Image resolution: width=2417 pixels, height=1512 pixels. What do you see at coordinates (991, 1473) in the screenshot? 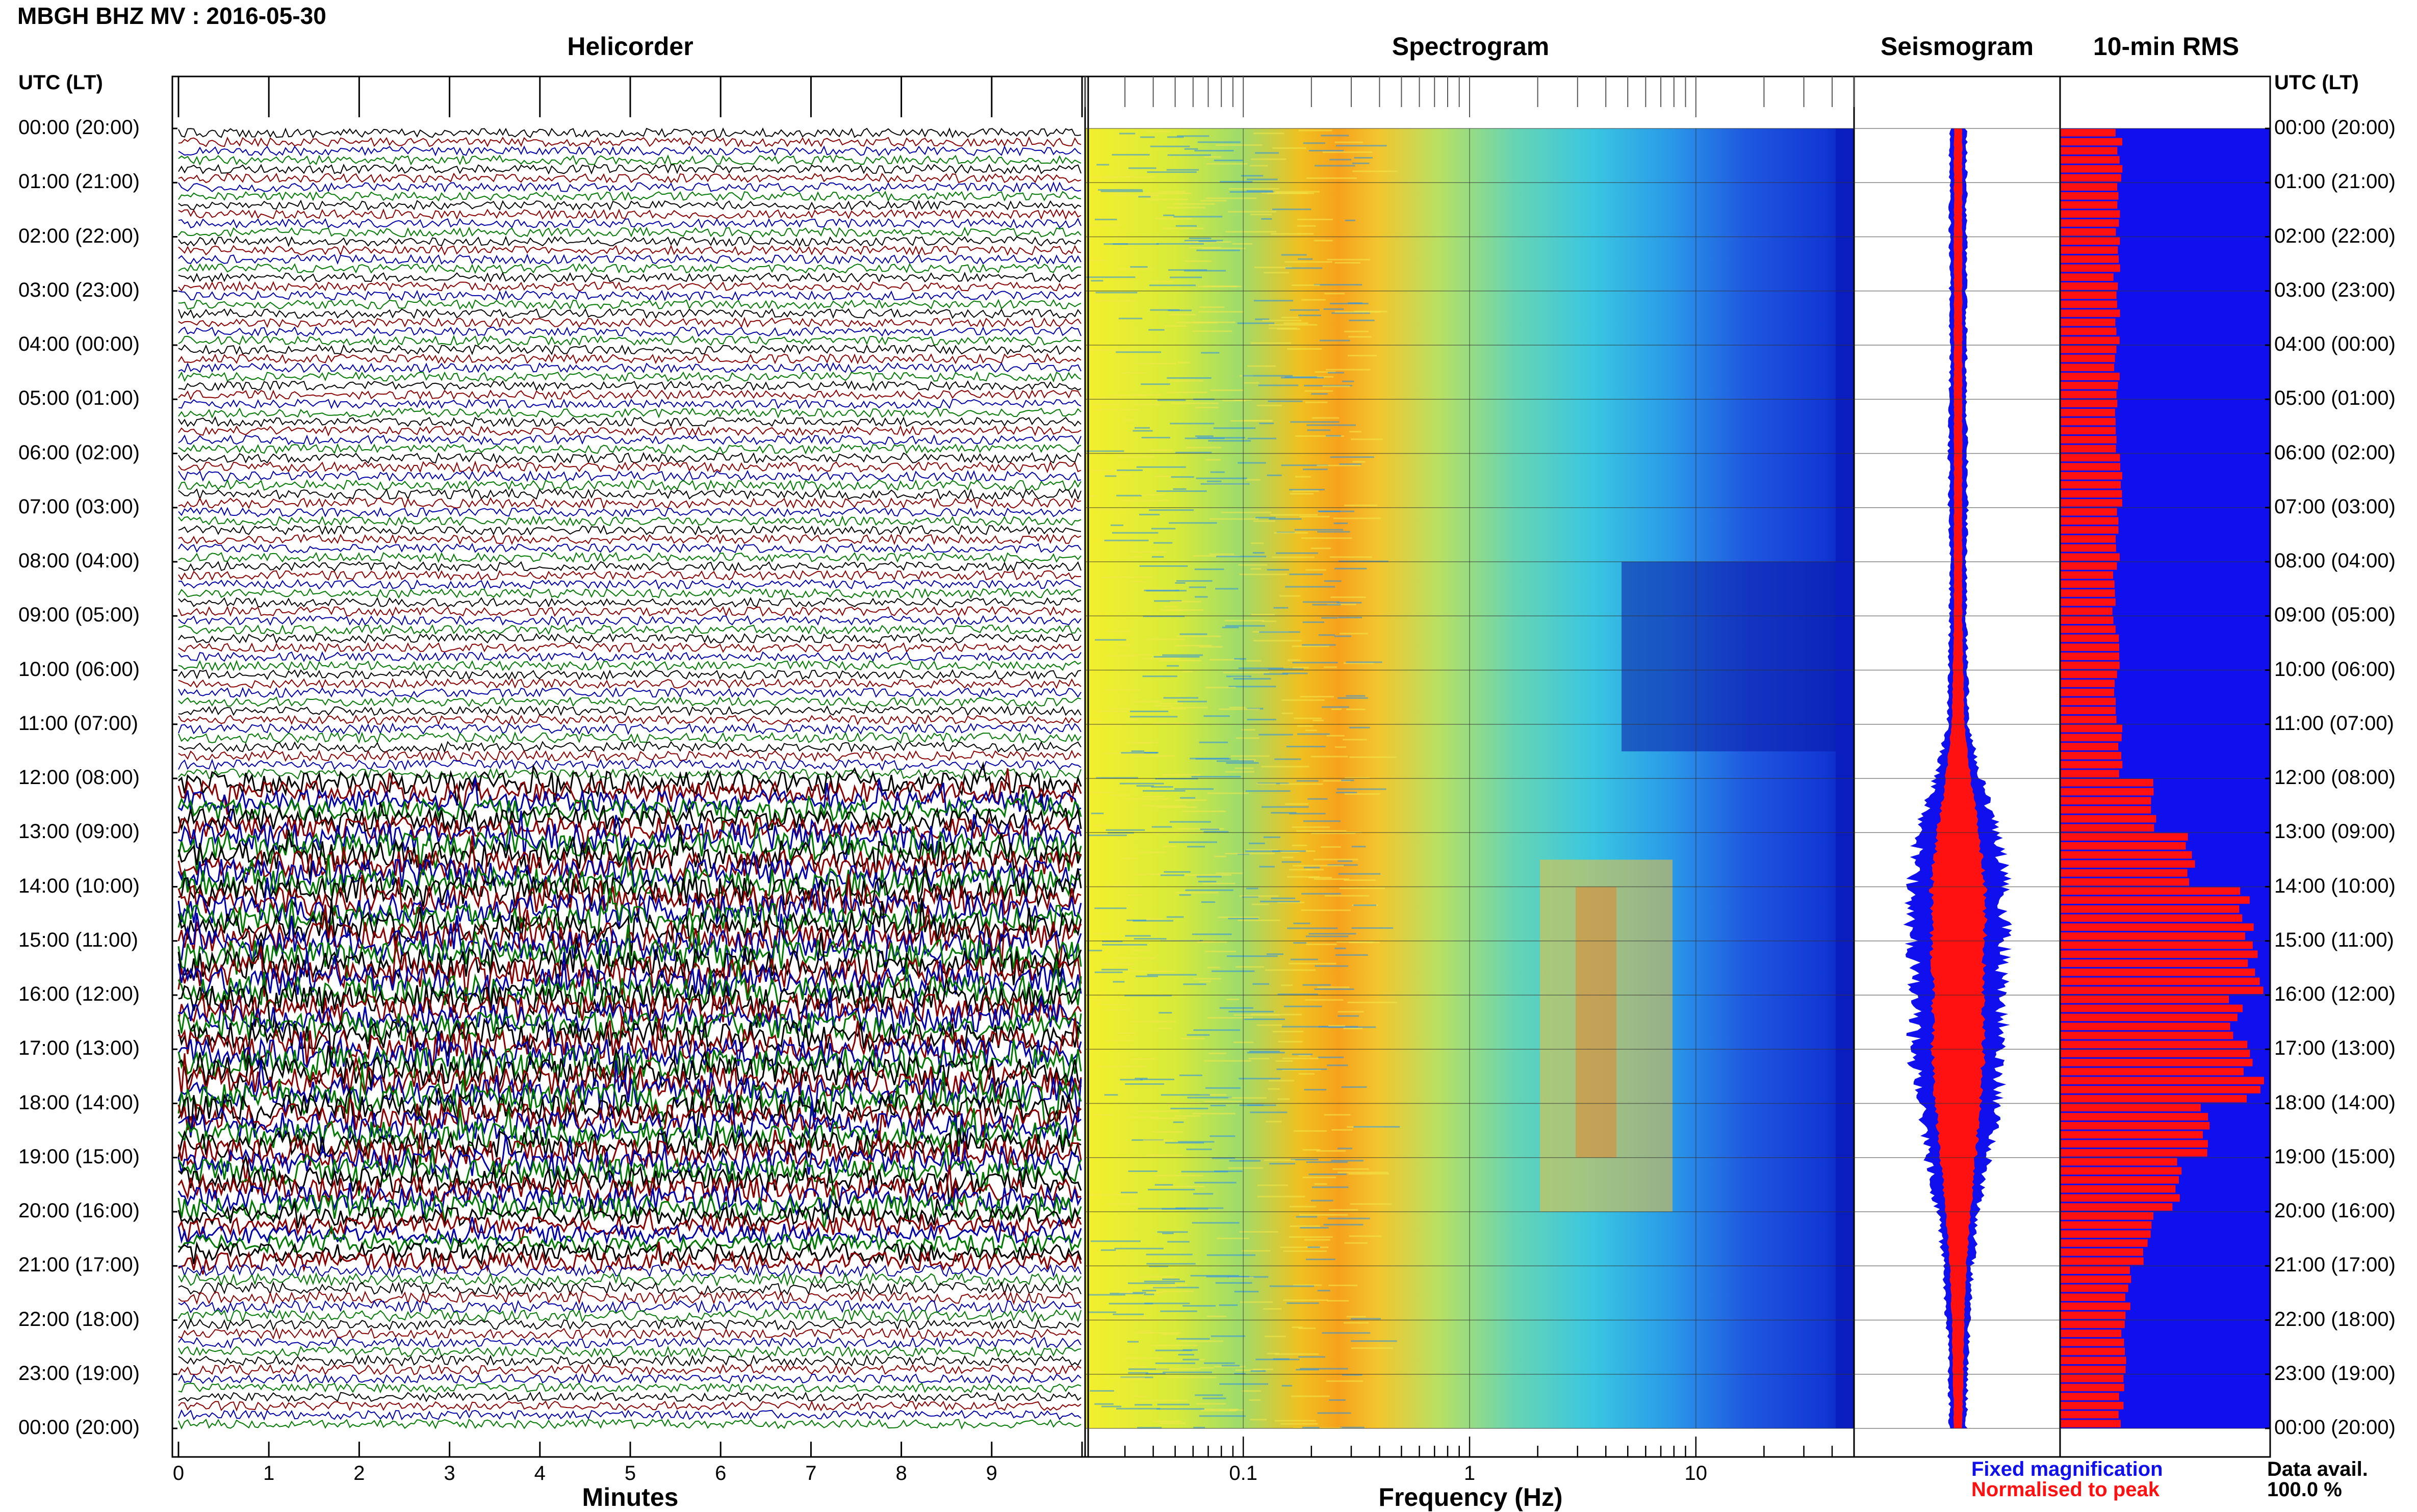
I see `helicorder-x-tick-label: 9` at bounding box center [991, 1473].